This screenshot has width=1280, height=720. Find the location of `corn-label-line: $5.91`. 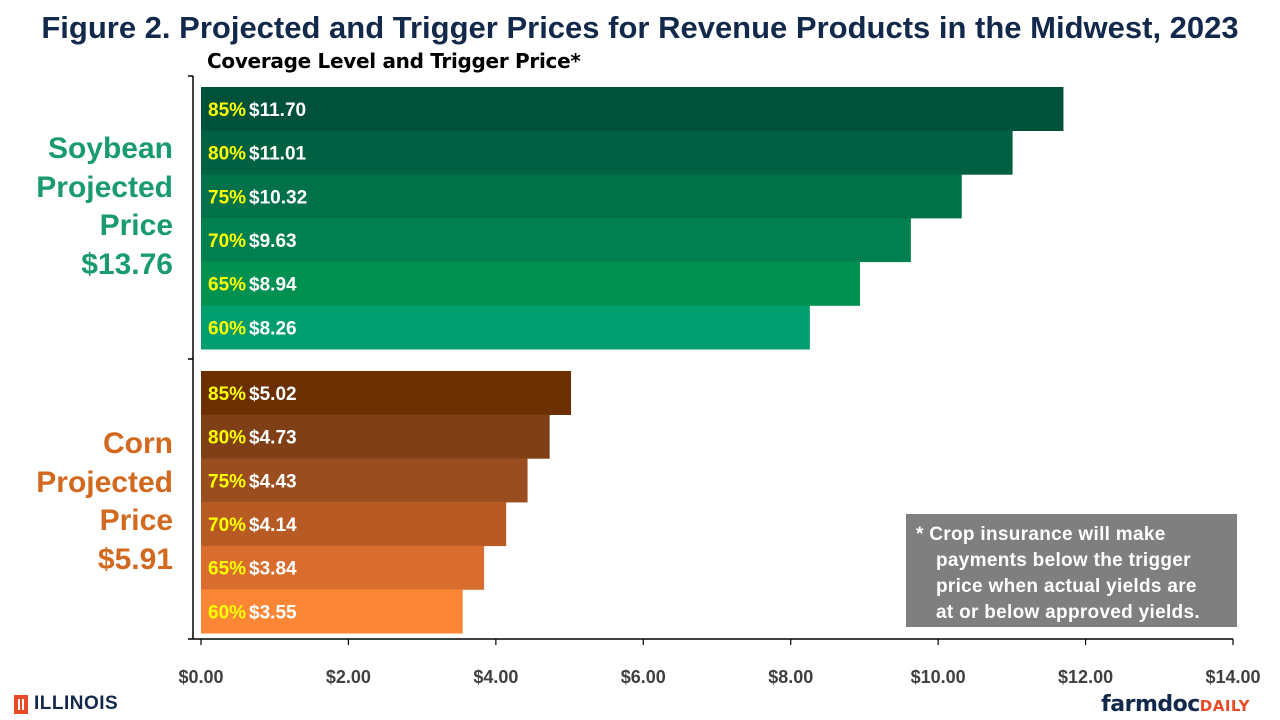

corn-label-line: $5.91 is located at coordinates (135, 559).